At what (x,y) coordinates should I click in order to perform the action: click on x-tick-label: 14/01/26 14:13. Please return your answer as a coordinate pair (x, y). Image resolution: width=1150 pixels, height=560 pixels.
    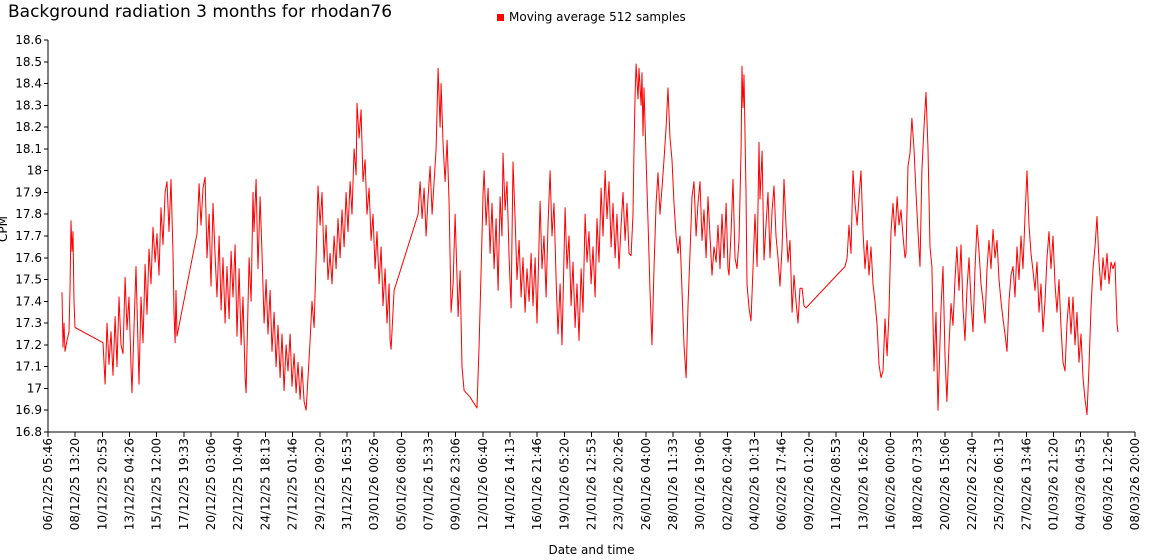
    Looking at the image, I should click on (510, 484).